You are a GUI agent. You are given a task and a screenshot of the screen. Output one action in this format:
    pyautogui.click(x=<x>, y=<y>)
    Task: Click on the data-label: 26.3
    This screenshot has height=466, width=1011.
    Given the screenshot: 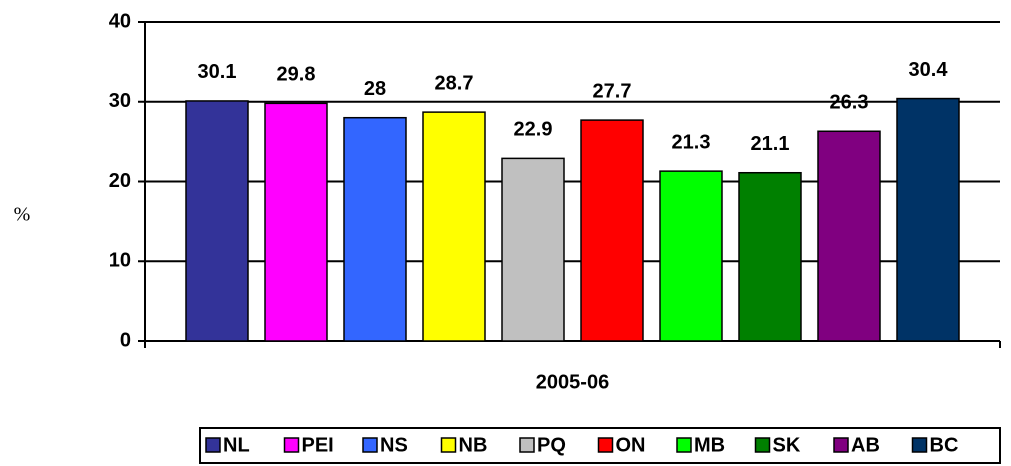 What is the action you would take?
    pyautogui.click(x=849, y=103)
    